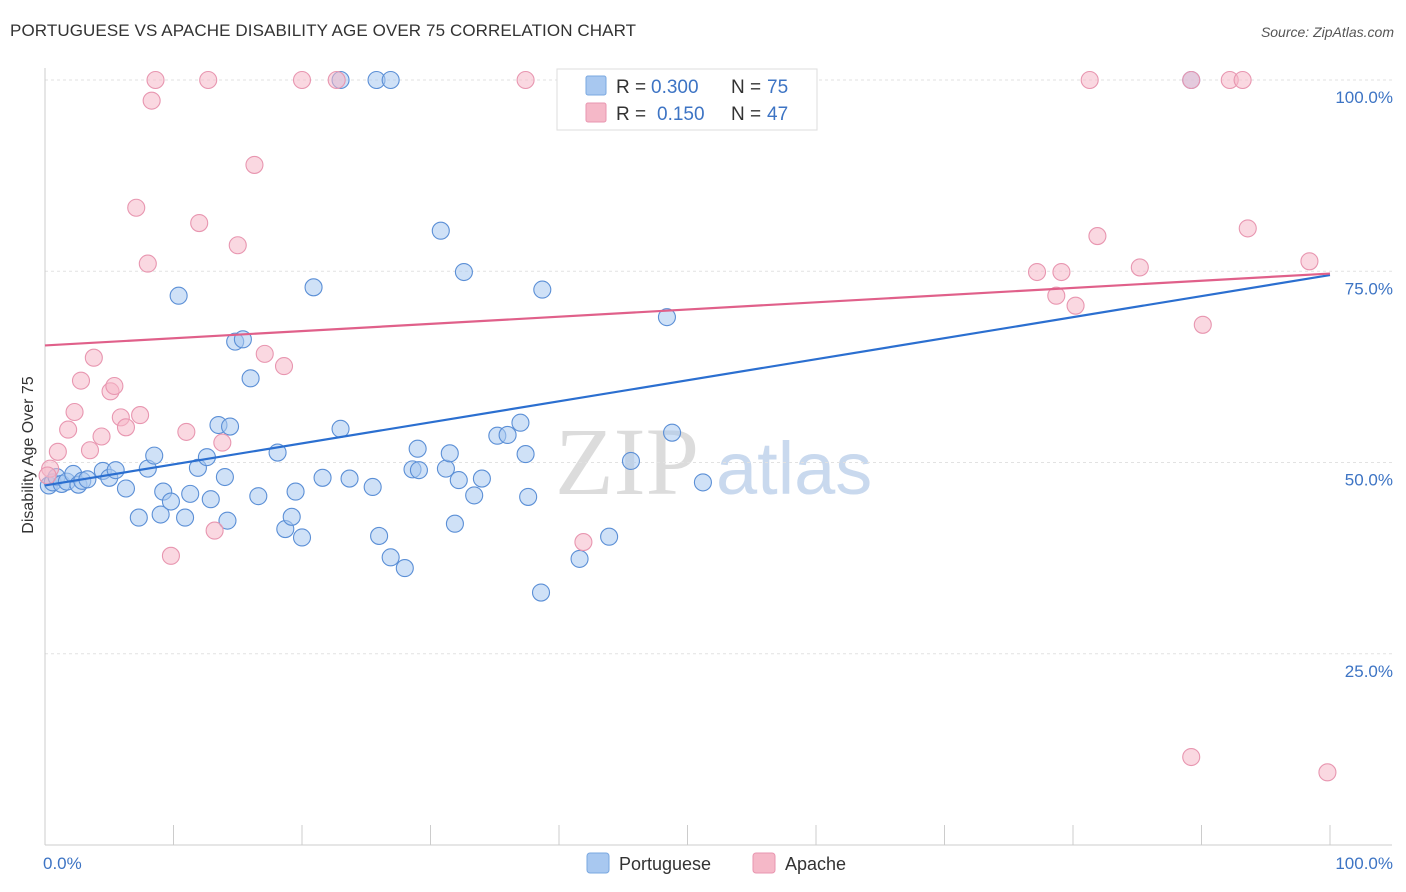  Describe the element at coordinates (631, 87) in the screenshot. I see `legend-r-label-1: R =` at that location.